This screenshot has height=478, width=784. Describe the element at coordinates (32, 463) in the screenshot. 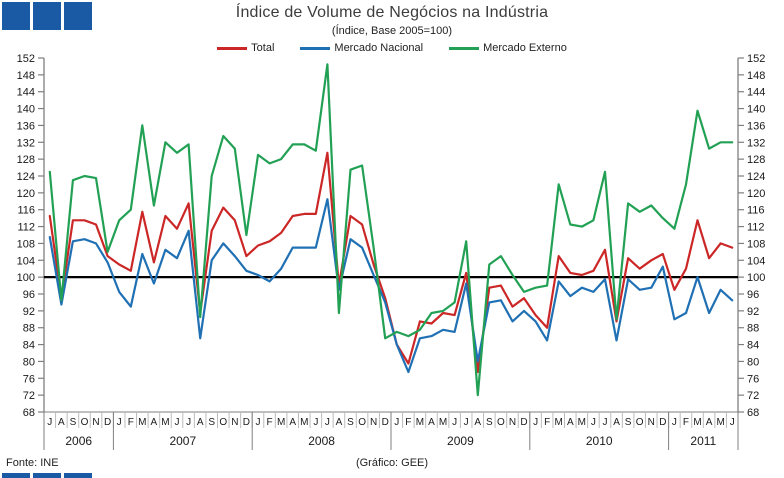

I see `source-note: Fonte: INE` at that location.